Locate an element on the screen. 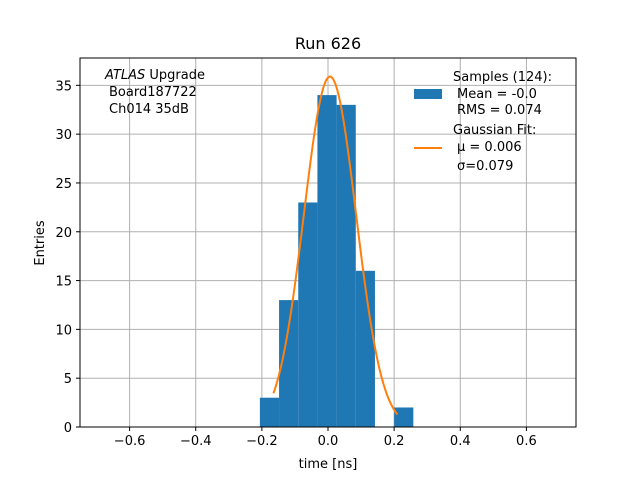 The width and height of the screenshot is (640, 480). y-tick-label-0: 0 is located at coordinates (68, 428).